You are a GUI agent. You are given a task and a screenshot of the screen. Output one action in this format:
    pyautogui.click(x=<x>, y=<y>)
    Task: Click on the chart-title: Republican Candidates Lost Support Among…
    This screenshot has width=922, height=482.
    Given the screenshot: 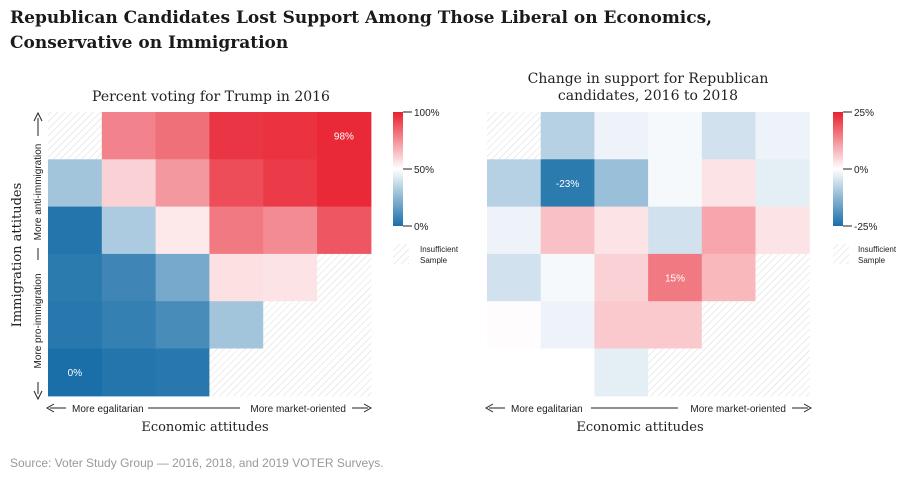 What is the action you would take?
    pyautogui.click(x=361, y=30)
    